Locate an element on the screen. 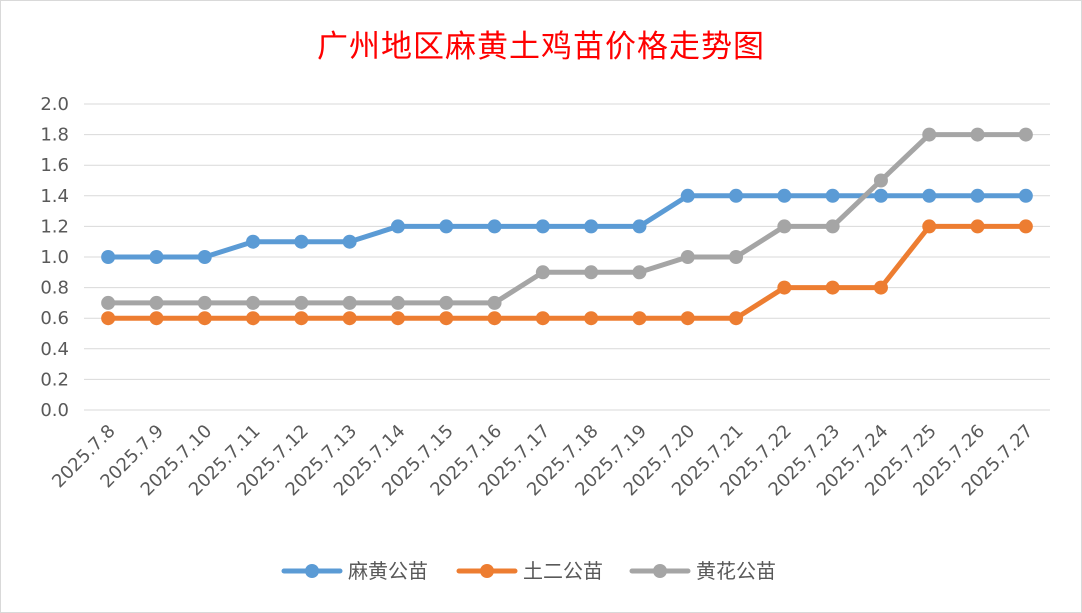 This screenshot has height=613, width=1082. y-tick-label: 0.4 is located at coordinates (54, 349).